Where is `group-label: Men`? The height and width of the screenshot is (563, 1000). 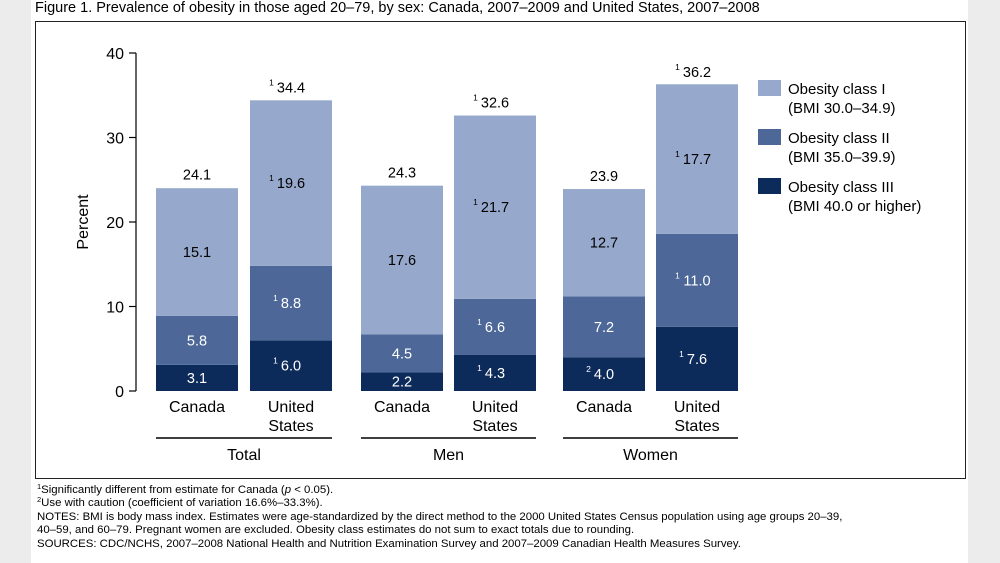 group-label: Men is located at coordinates (448, 455).